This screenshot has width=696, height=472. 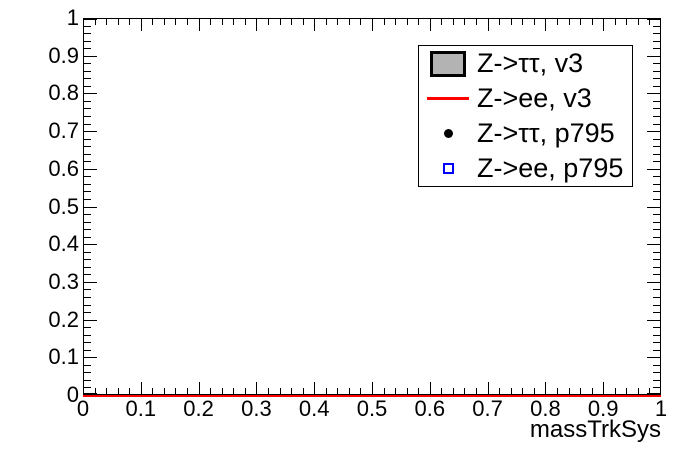 I want to click on legend-label: Z->ee, p795, so click(x=550, y=168).